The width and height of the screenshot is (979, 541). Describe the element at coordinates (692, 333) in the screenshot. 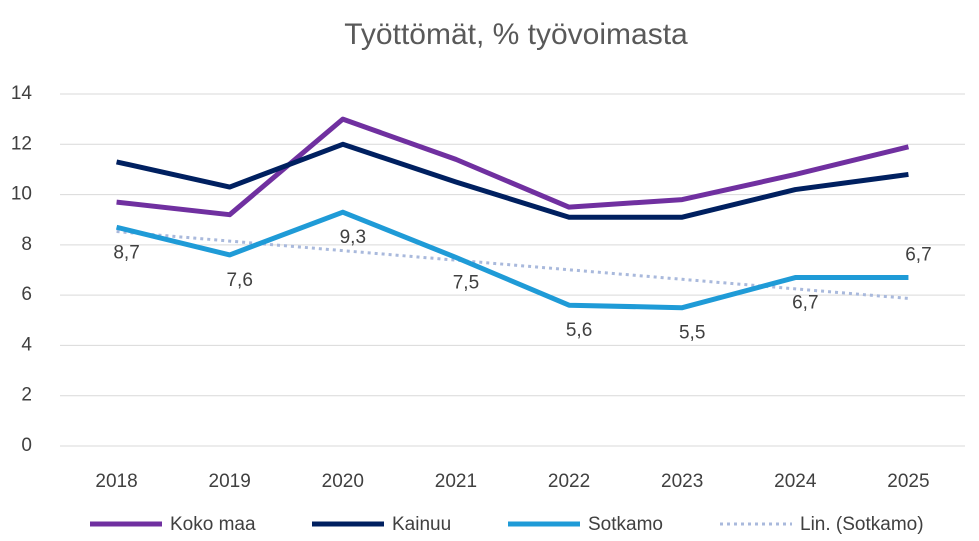

I see `data-label: 5,5` at that location.